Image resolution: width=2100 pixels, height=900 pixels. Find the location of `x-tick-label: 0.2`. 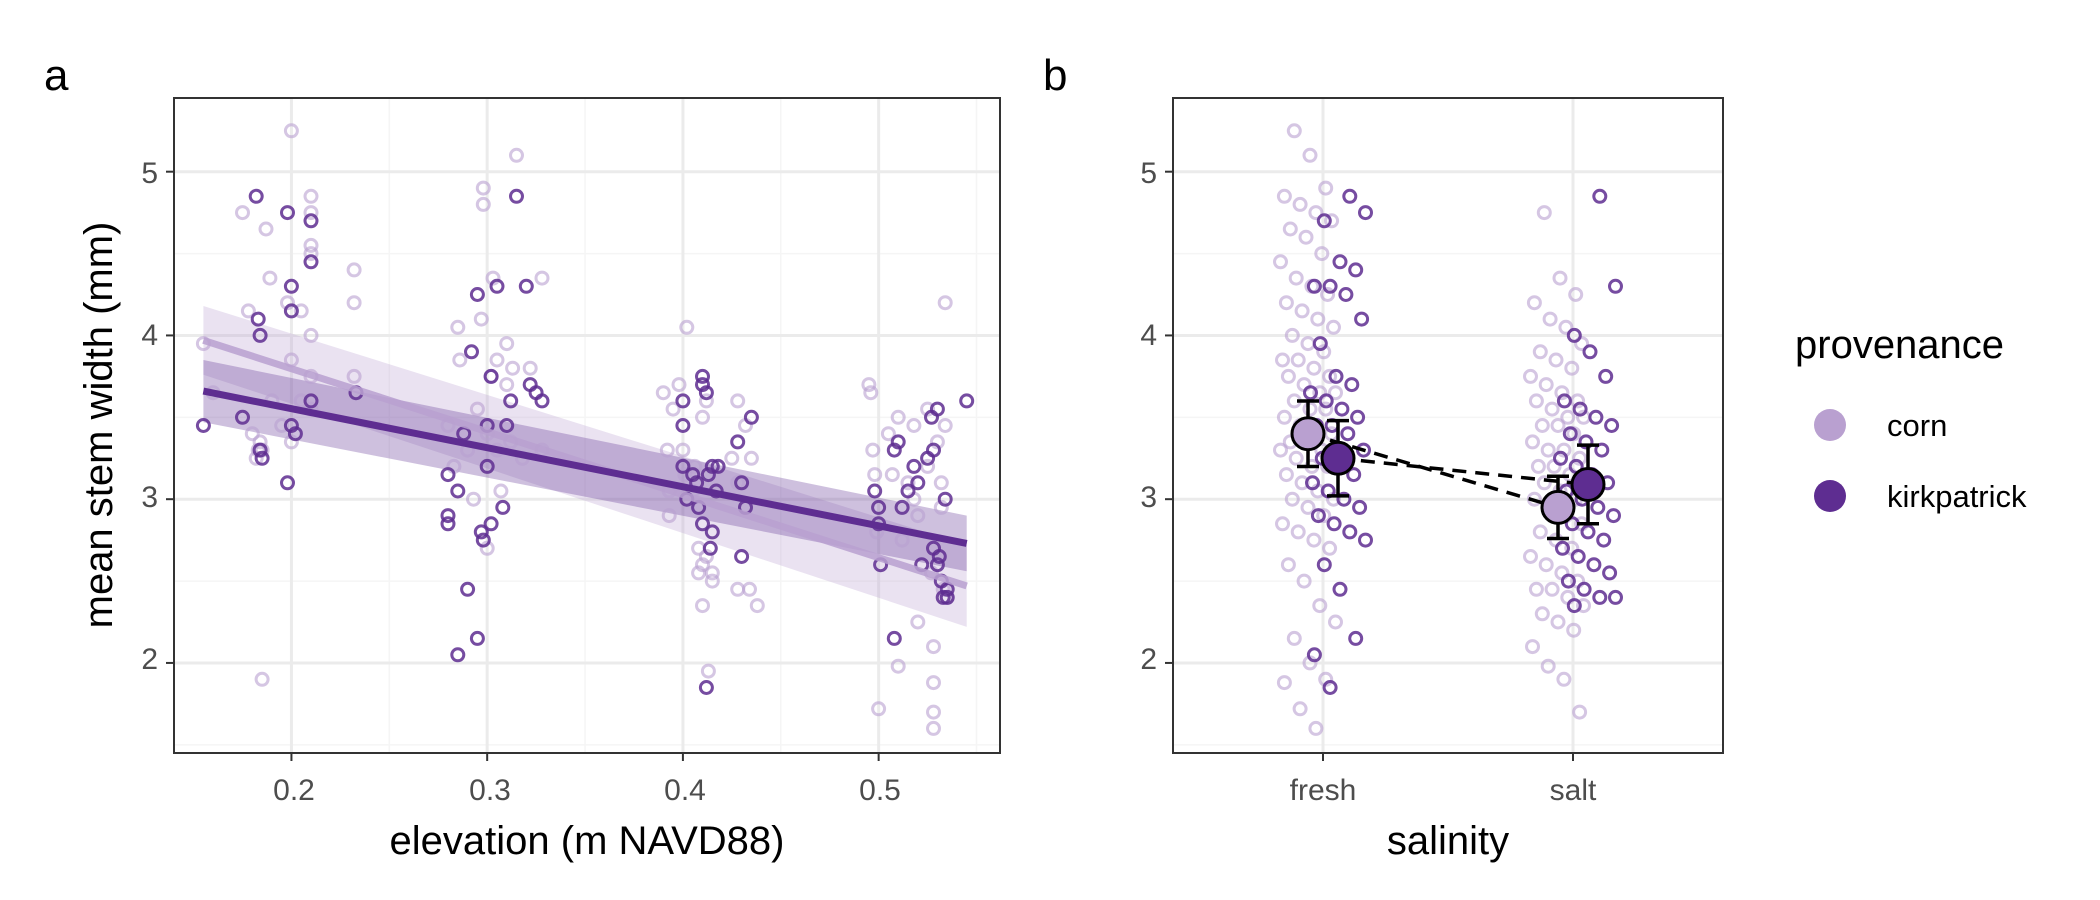

x-tick-label: 0.2 is located at coordinates (294, 790).